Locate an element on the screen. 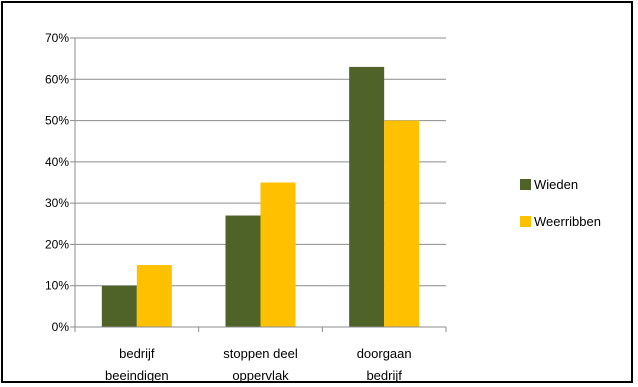 The width and height of the screenshot is (638, 387). legend-weerribben-label: Weerribben is located at coordinates (567, 221).